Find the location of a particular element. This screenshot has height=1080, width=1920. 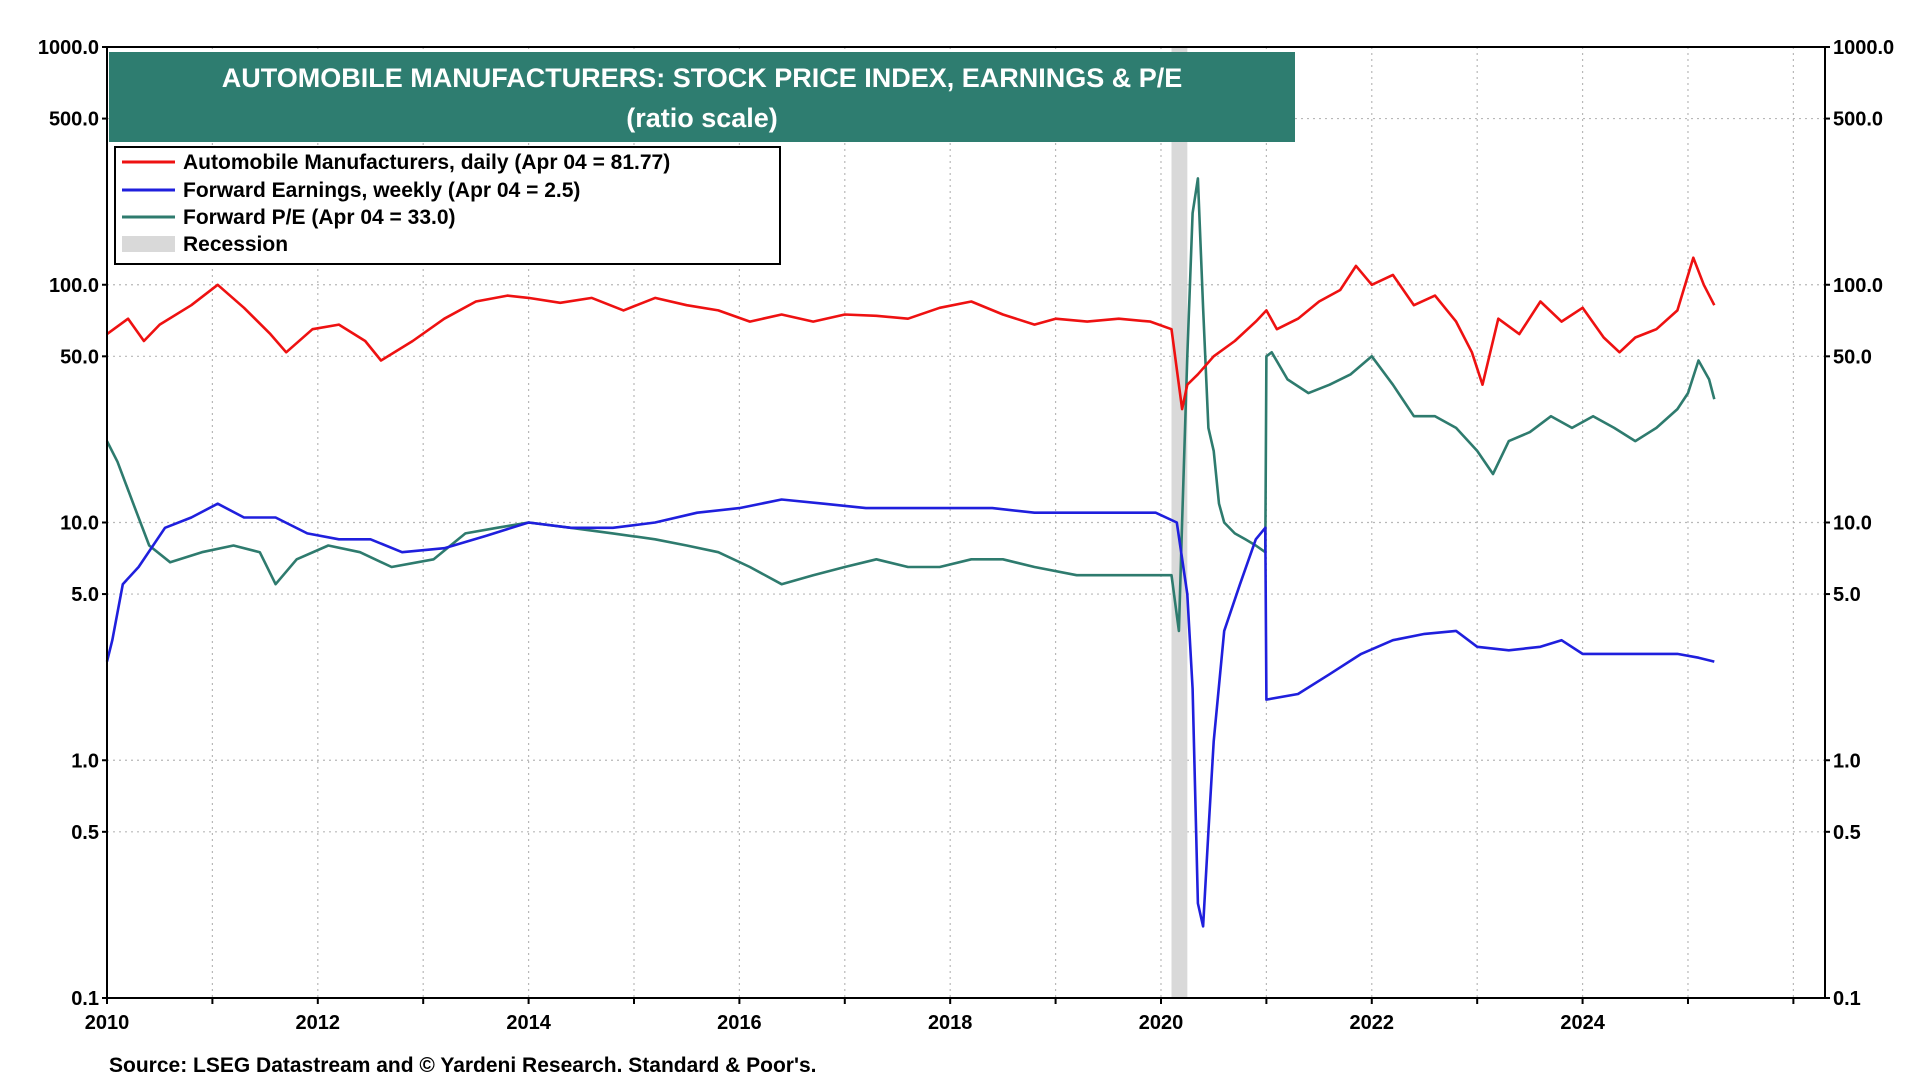

y-tick-label-left: 0.5 is located at coordinates (85, 833).